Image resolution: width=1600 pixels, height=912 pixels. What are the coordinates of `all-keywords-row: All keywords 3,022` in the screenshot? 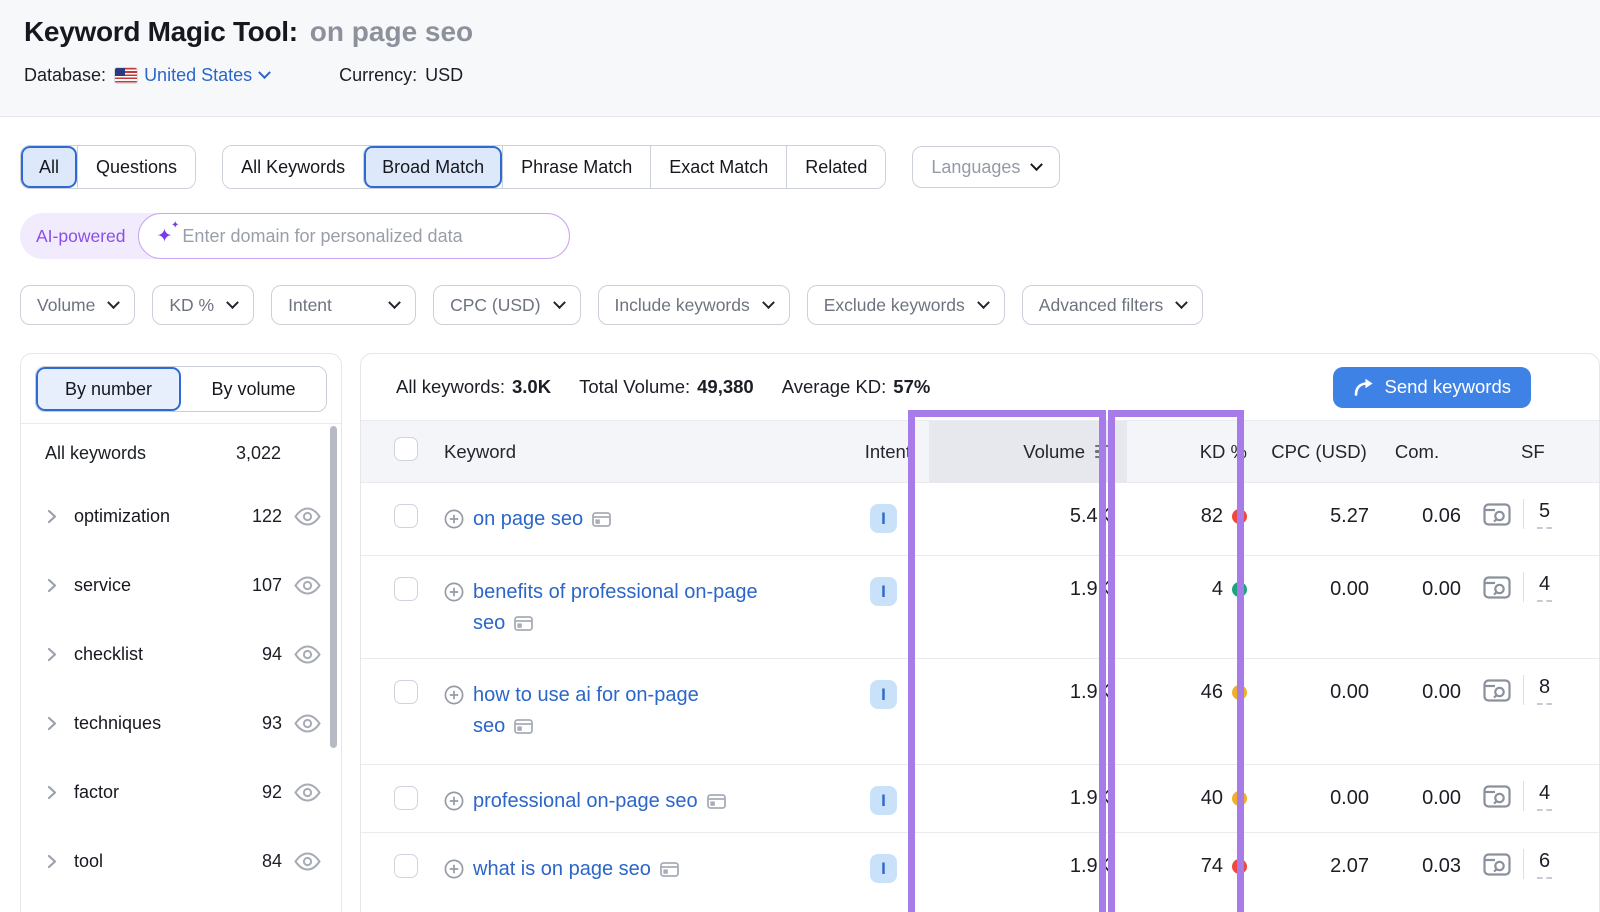 It's located at (181, 453).